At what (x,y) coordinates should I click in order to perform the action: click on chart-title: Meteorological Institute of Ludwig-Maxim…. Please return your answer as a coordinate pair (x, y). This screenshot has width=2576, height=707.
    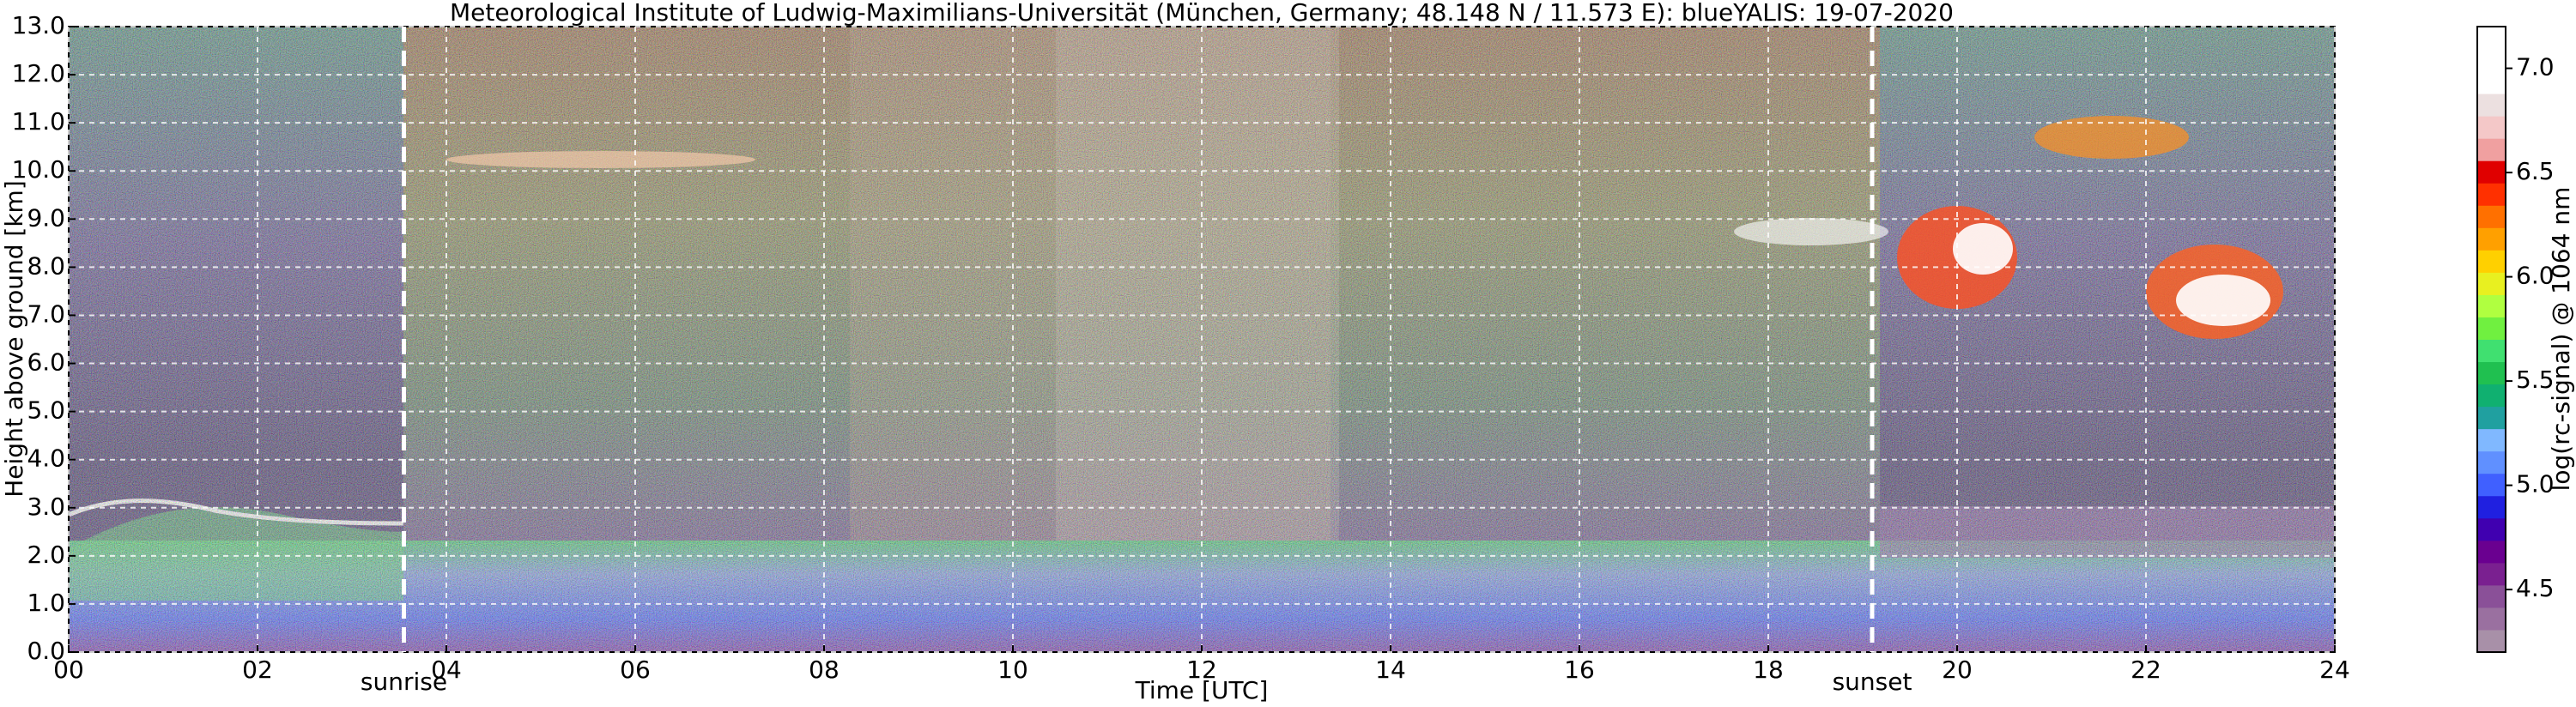
    Looking at the image, I should click on (1202, 14).